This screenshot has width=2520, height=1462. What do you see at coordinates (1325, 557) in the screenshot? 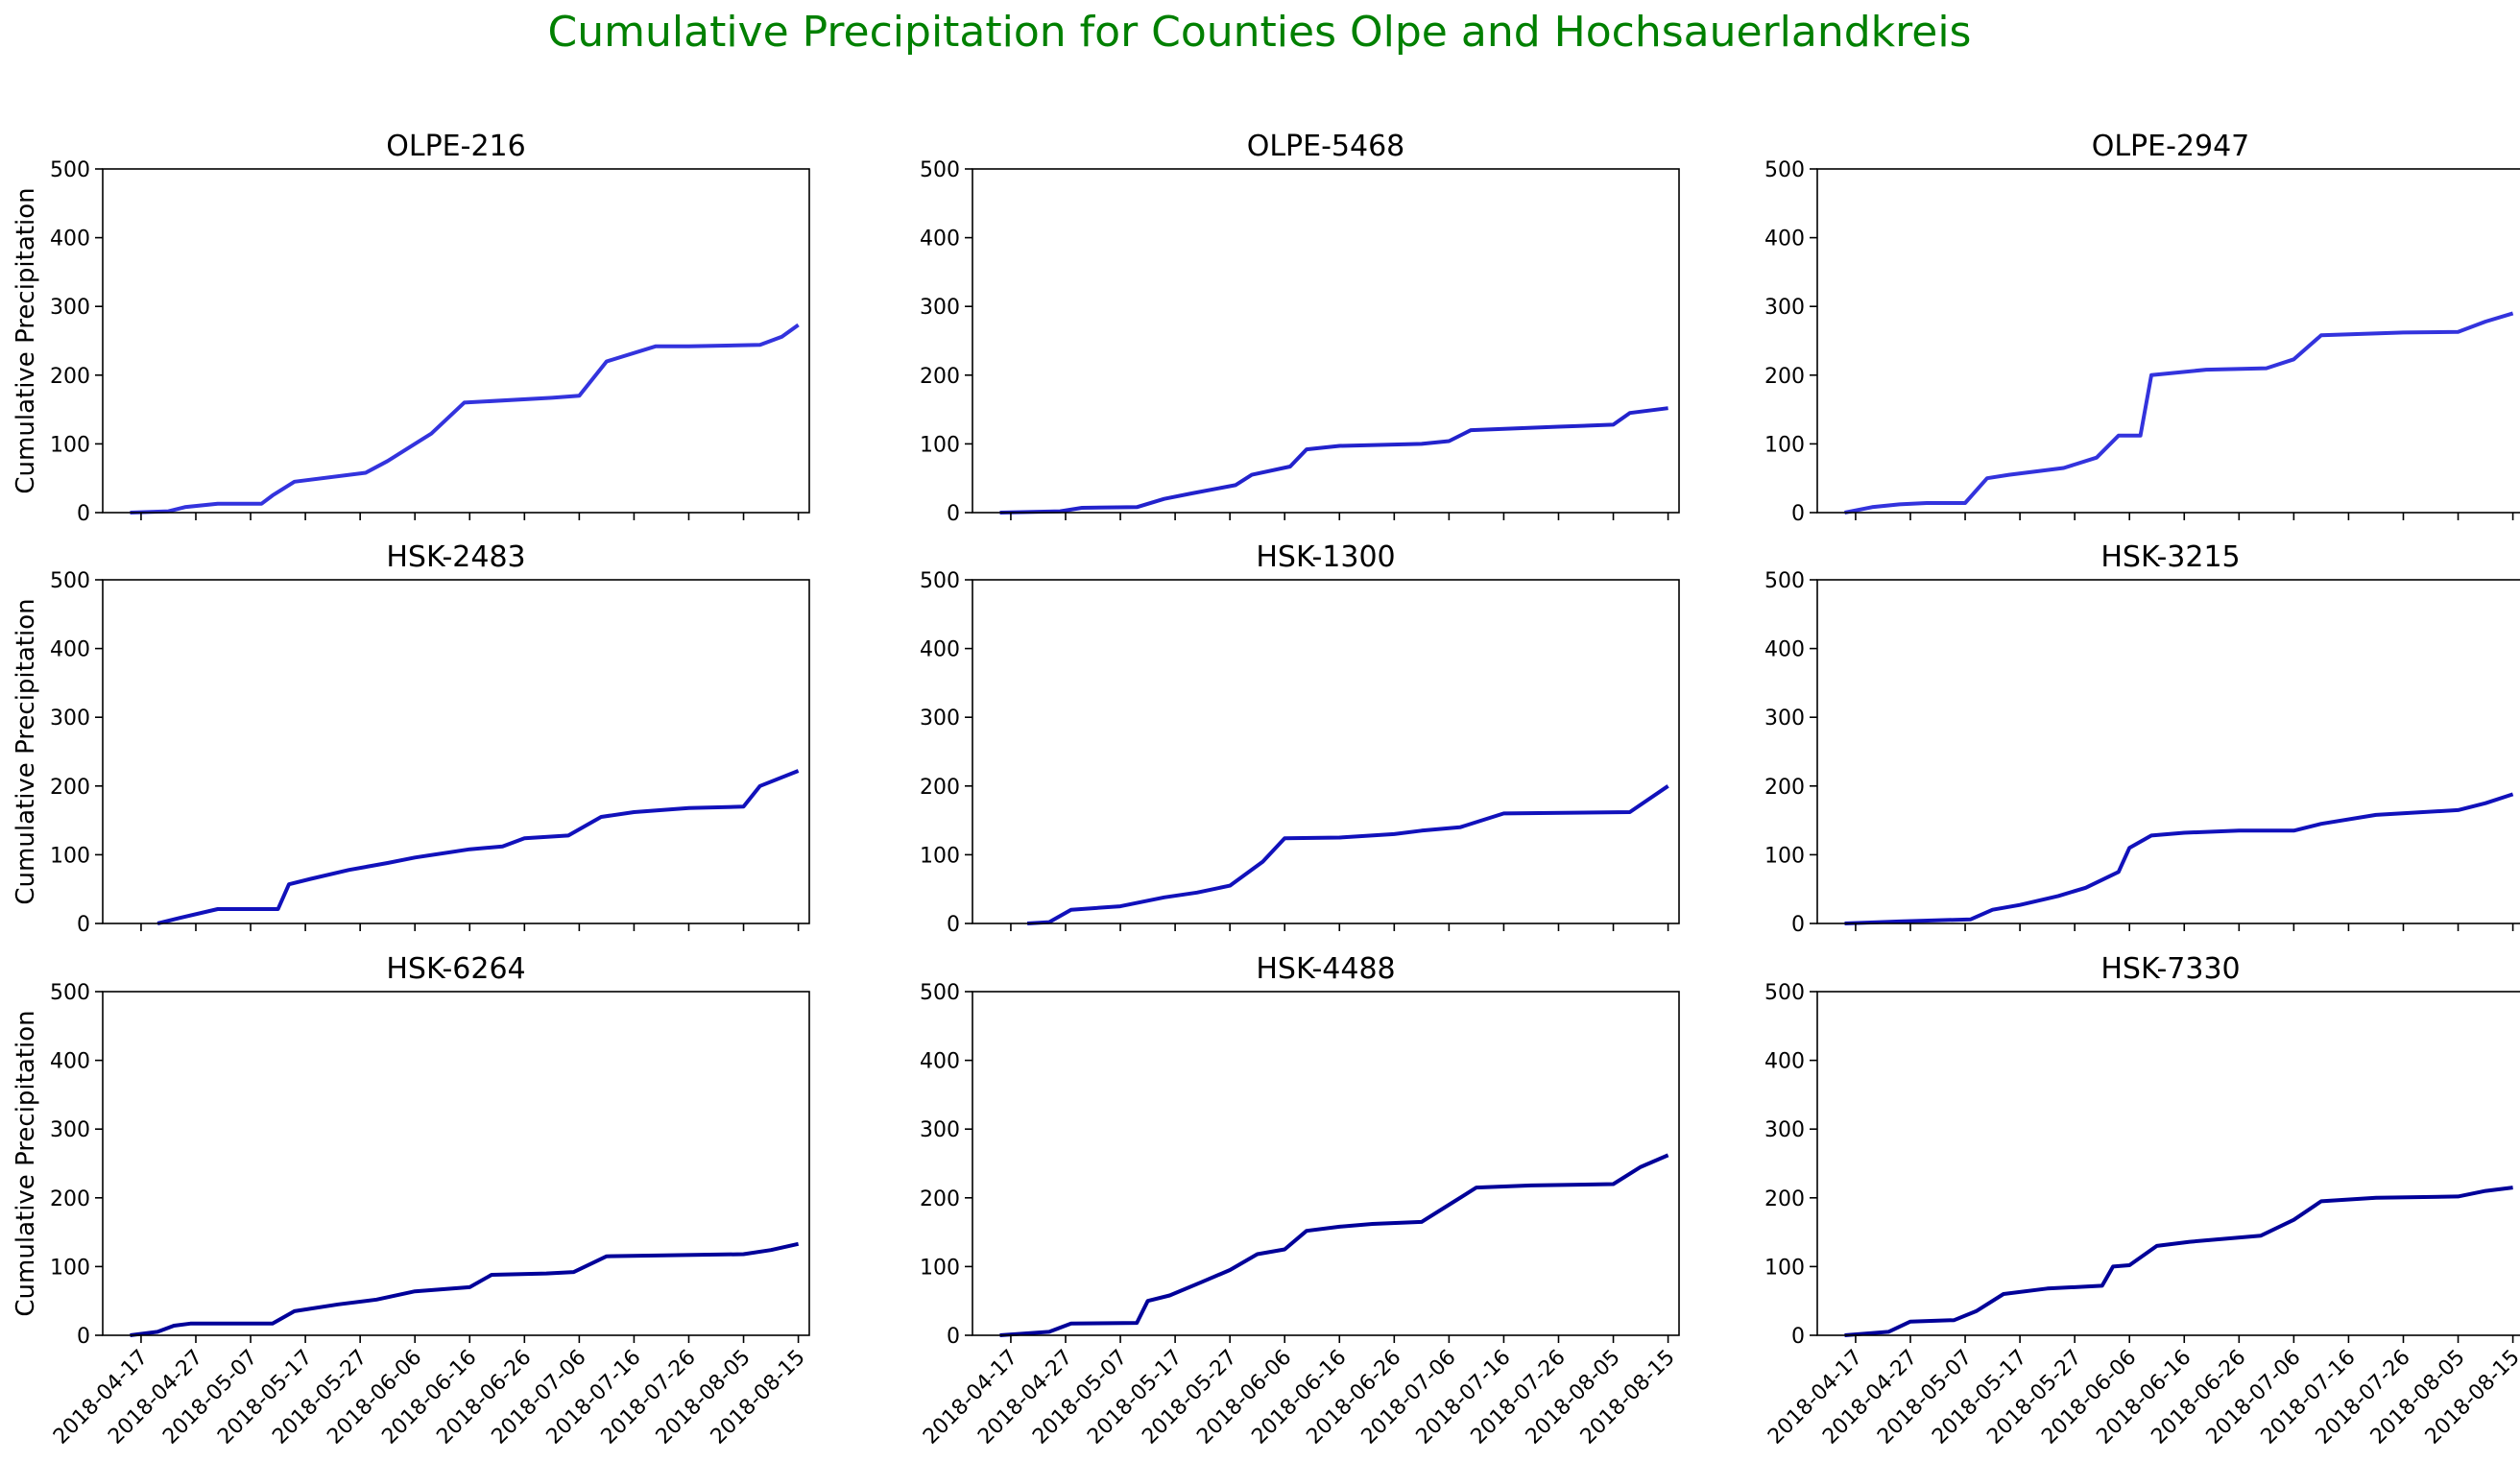
I see `subplot-title: HSK-1300` at bounding box center [1325, 557].